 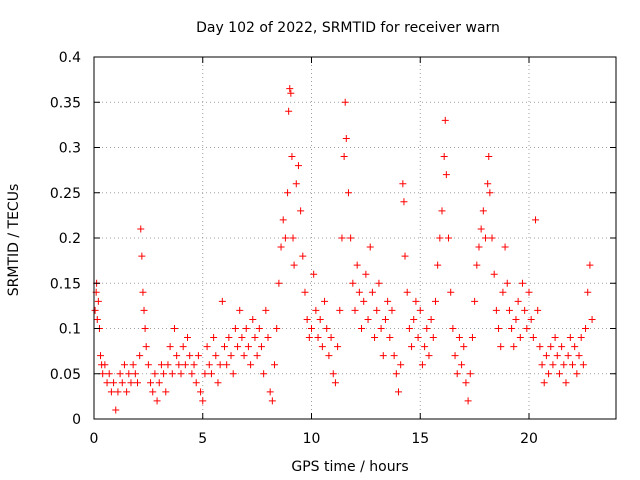 What do you see at coordinates (349, 467) in the screenshot?
I see `x-axis-label: GPS time / hours` at bounding box center [349, 467].